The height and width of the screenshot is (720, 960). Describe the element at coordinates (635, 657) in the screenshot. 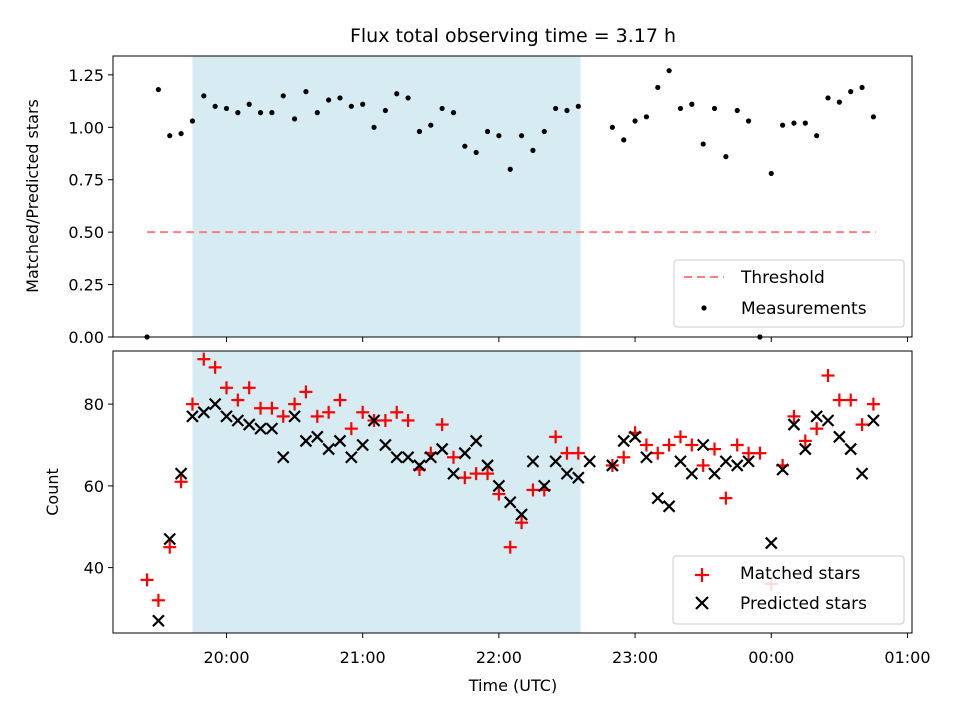

I see `x-tick-label: 23:00` at that location.